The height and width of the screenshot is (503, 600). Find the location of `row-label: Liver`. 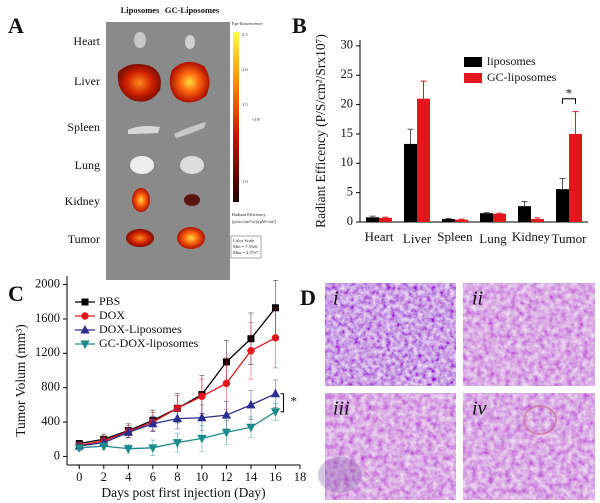

row-label: Liver is located at coordinates (87, 81).